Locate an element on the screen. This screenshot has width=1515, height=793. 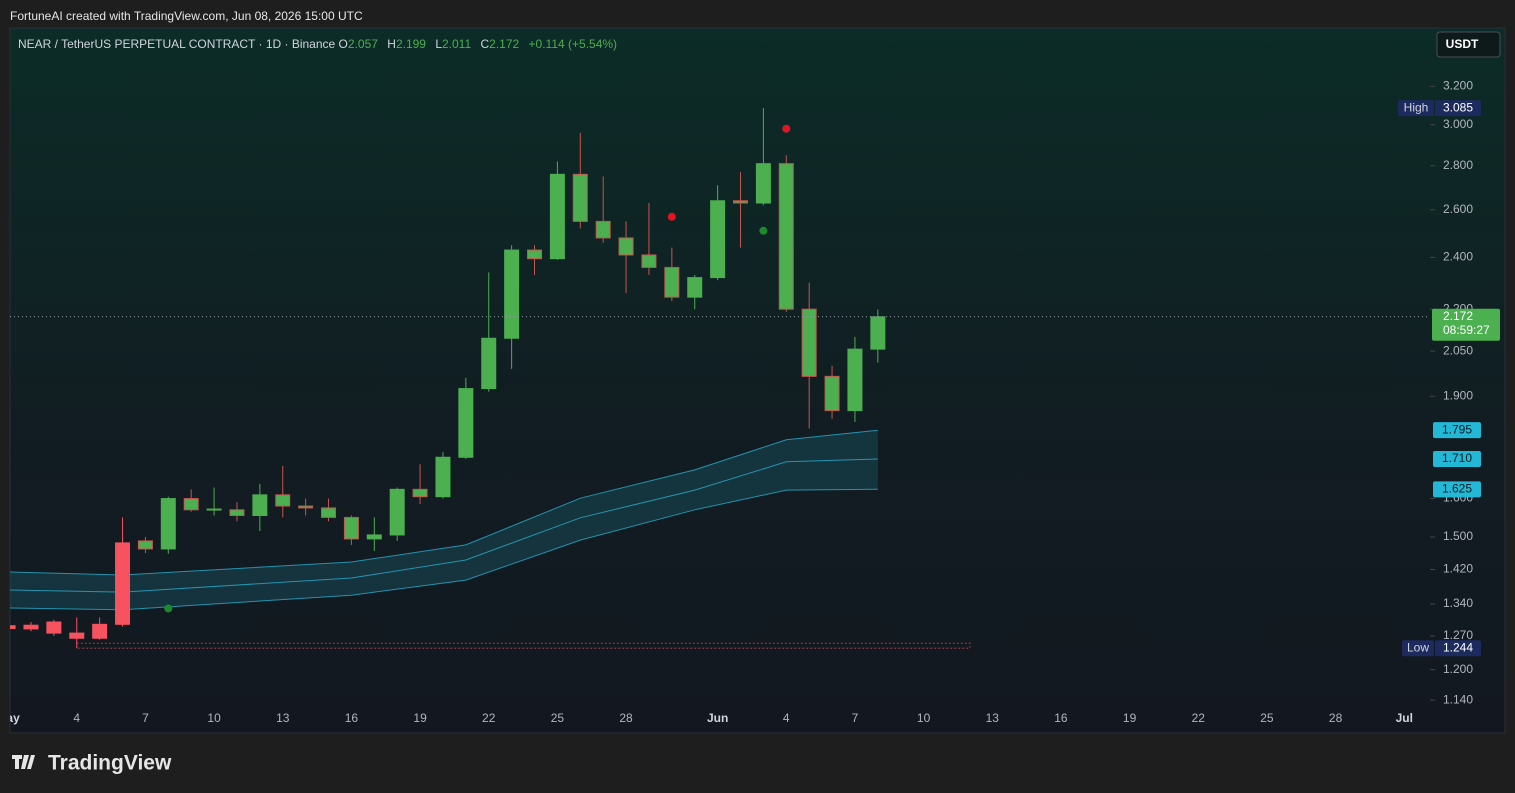
ribbon-price-label: 1.710 is located at coordinates (1457, 458).